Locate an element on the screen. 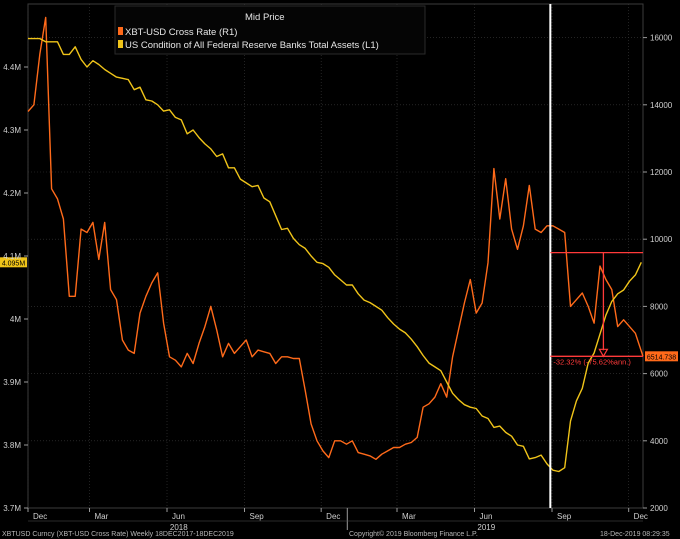 The height and width of the screenshot is (539, 680). right-tick-label: 14000 is located at coordinates (661, 105).